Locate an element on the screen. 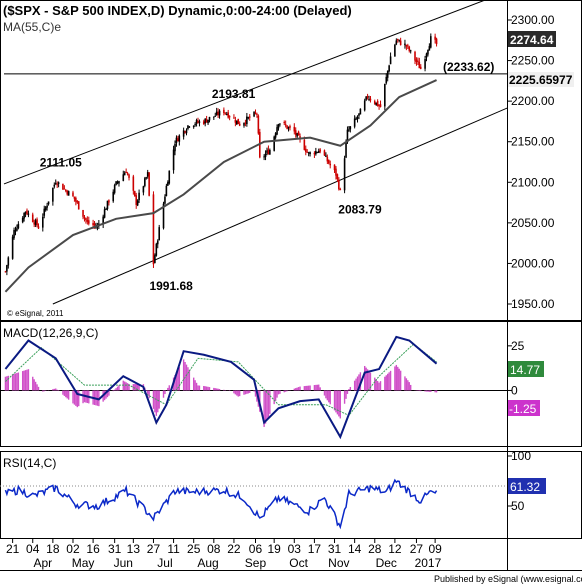  ma-value-box is located at coordinates (541, 79).